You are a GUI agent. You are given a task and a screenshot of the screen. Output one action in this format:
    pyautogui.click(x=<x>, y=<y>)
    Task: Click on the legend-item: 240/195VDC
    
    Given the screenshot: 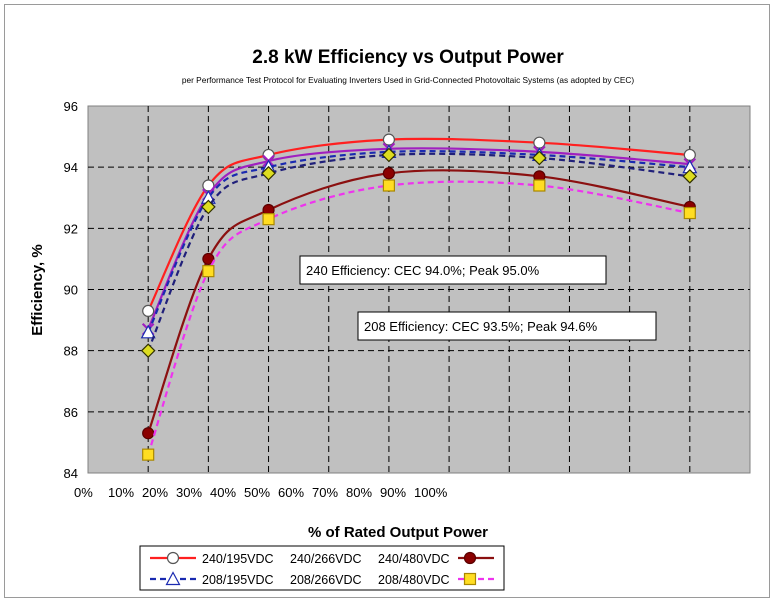 What is the action you would take?
    pyautogui.click(x=212, y=558)
    